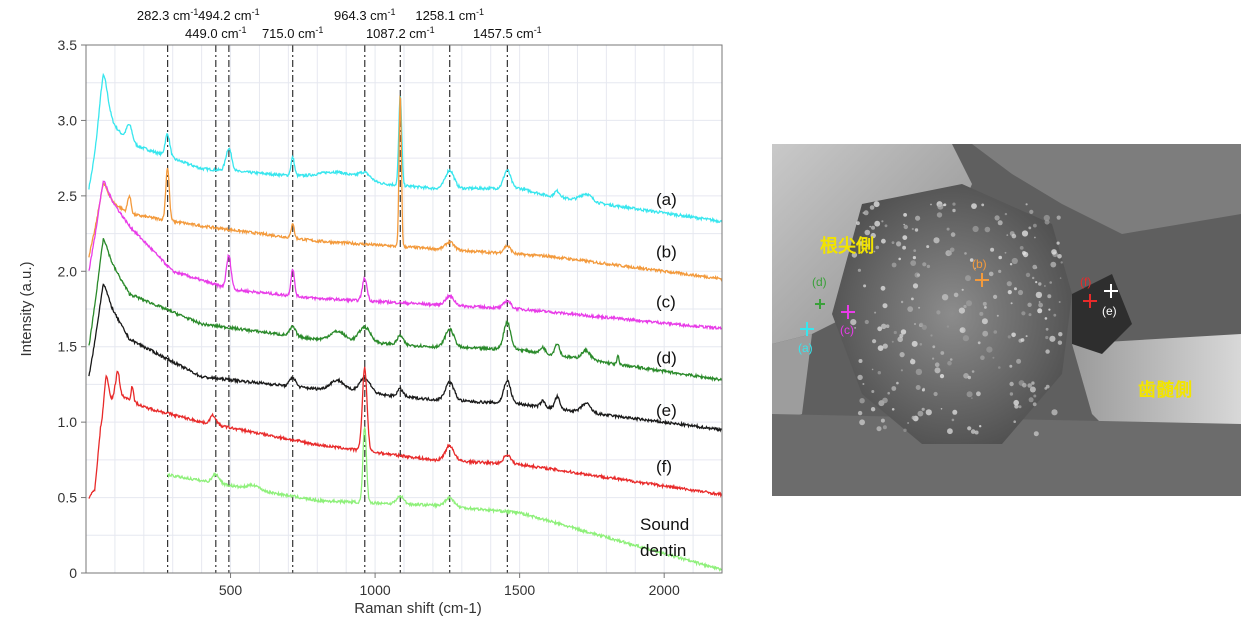 Image resolution: width=1241 pixels, height=626 pixels. I want to click on lesion-region, so click(952, 314).